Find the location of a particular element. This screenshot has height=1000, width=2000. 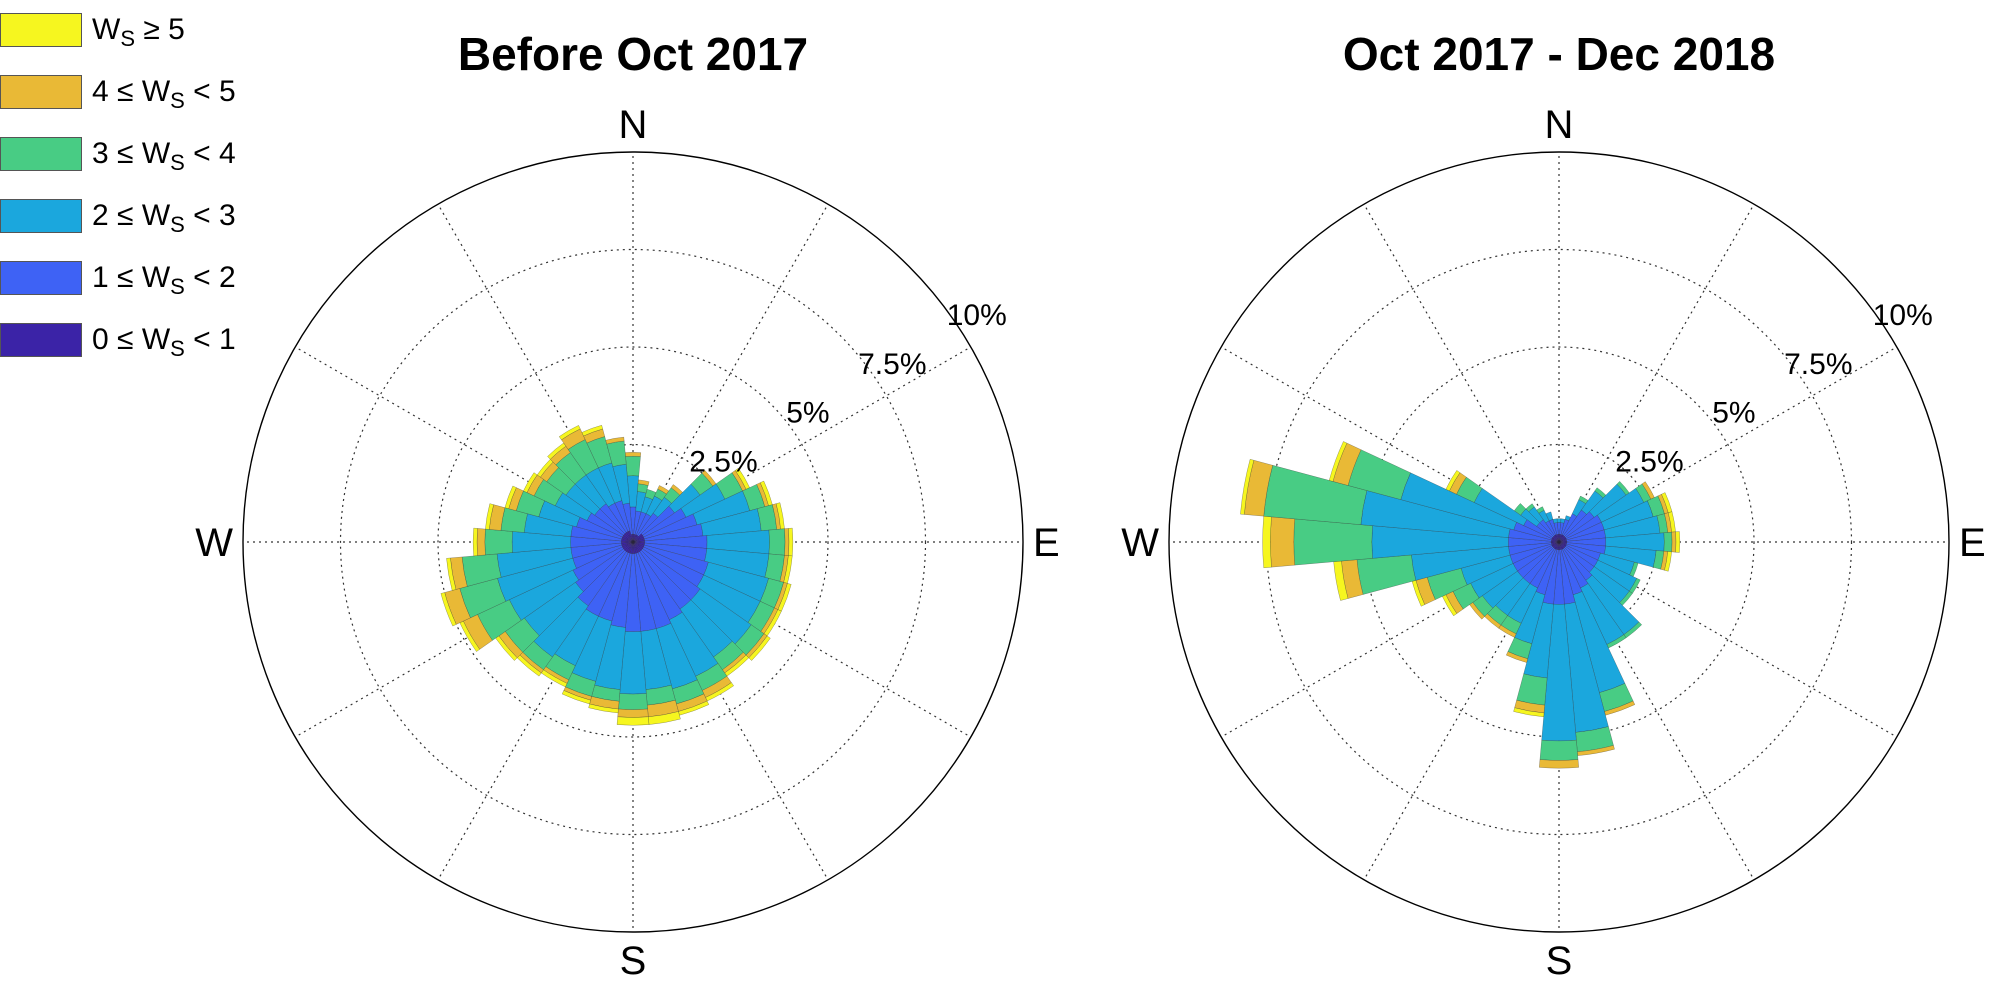

legend-label: 2 ≤ WS < 3 is located at coordinates (164, 218).